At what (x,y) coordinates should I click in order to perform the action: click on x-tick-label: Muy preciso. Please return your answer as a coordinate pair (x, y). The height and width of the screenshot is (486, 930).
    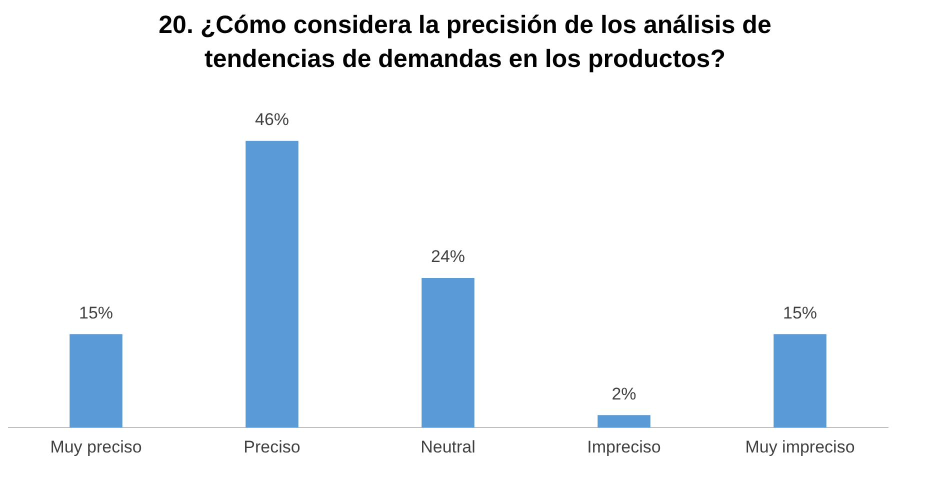
    Looking at the image, I should click on (96, 446).